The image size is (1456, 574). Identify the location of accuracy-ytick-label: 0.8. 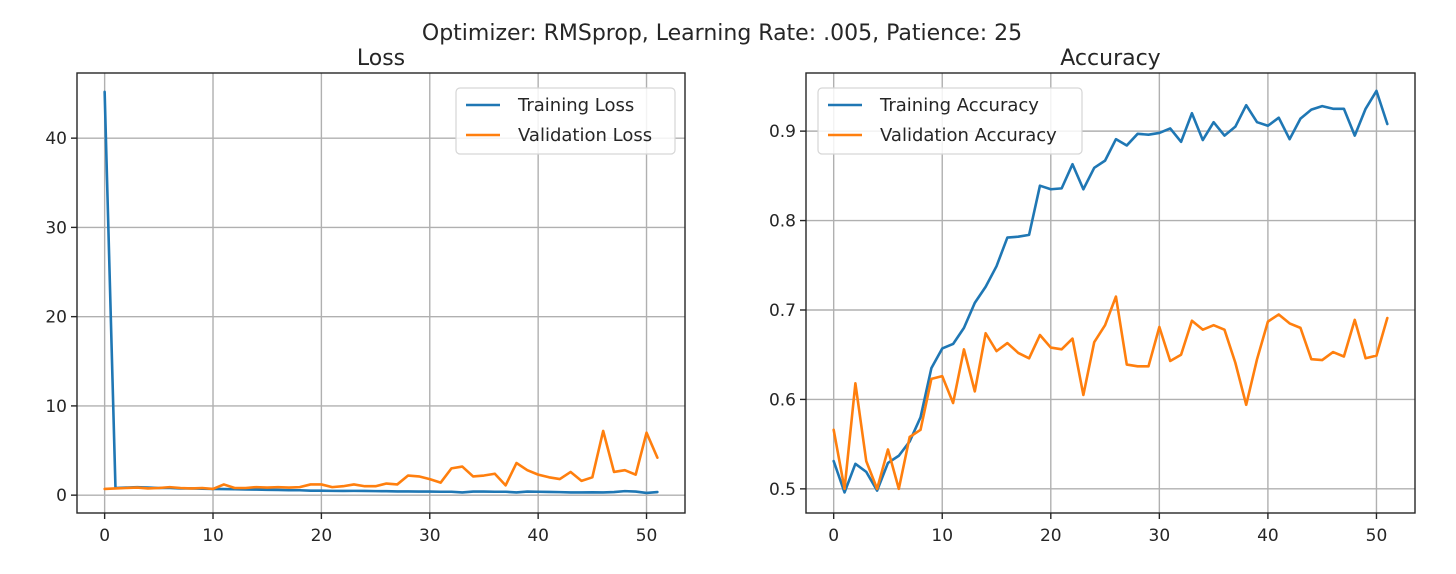
(782, 222).